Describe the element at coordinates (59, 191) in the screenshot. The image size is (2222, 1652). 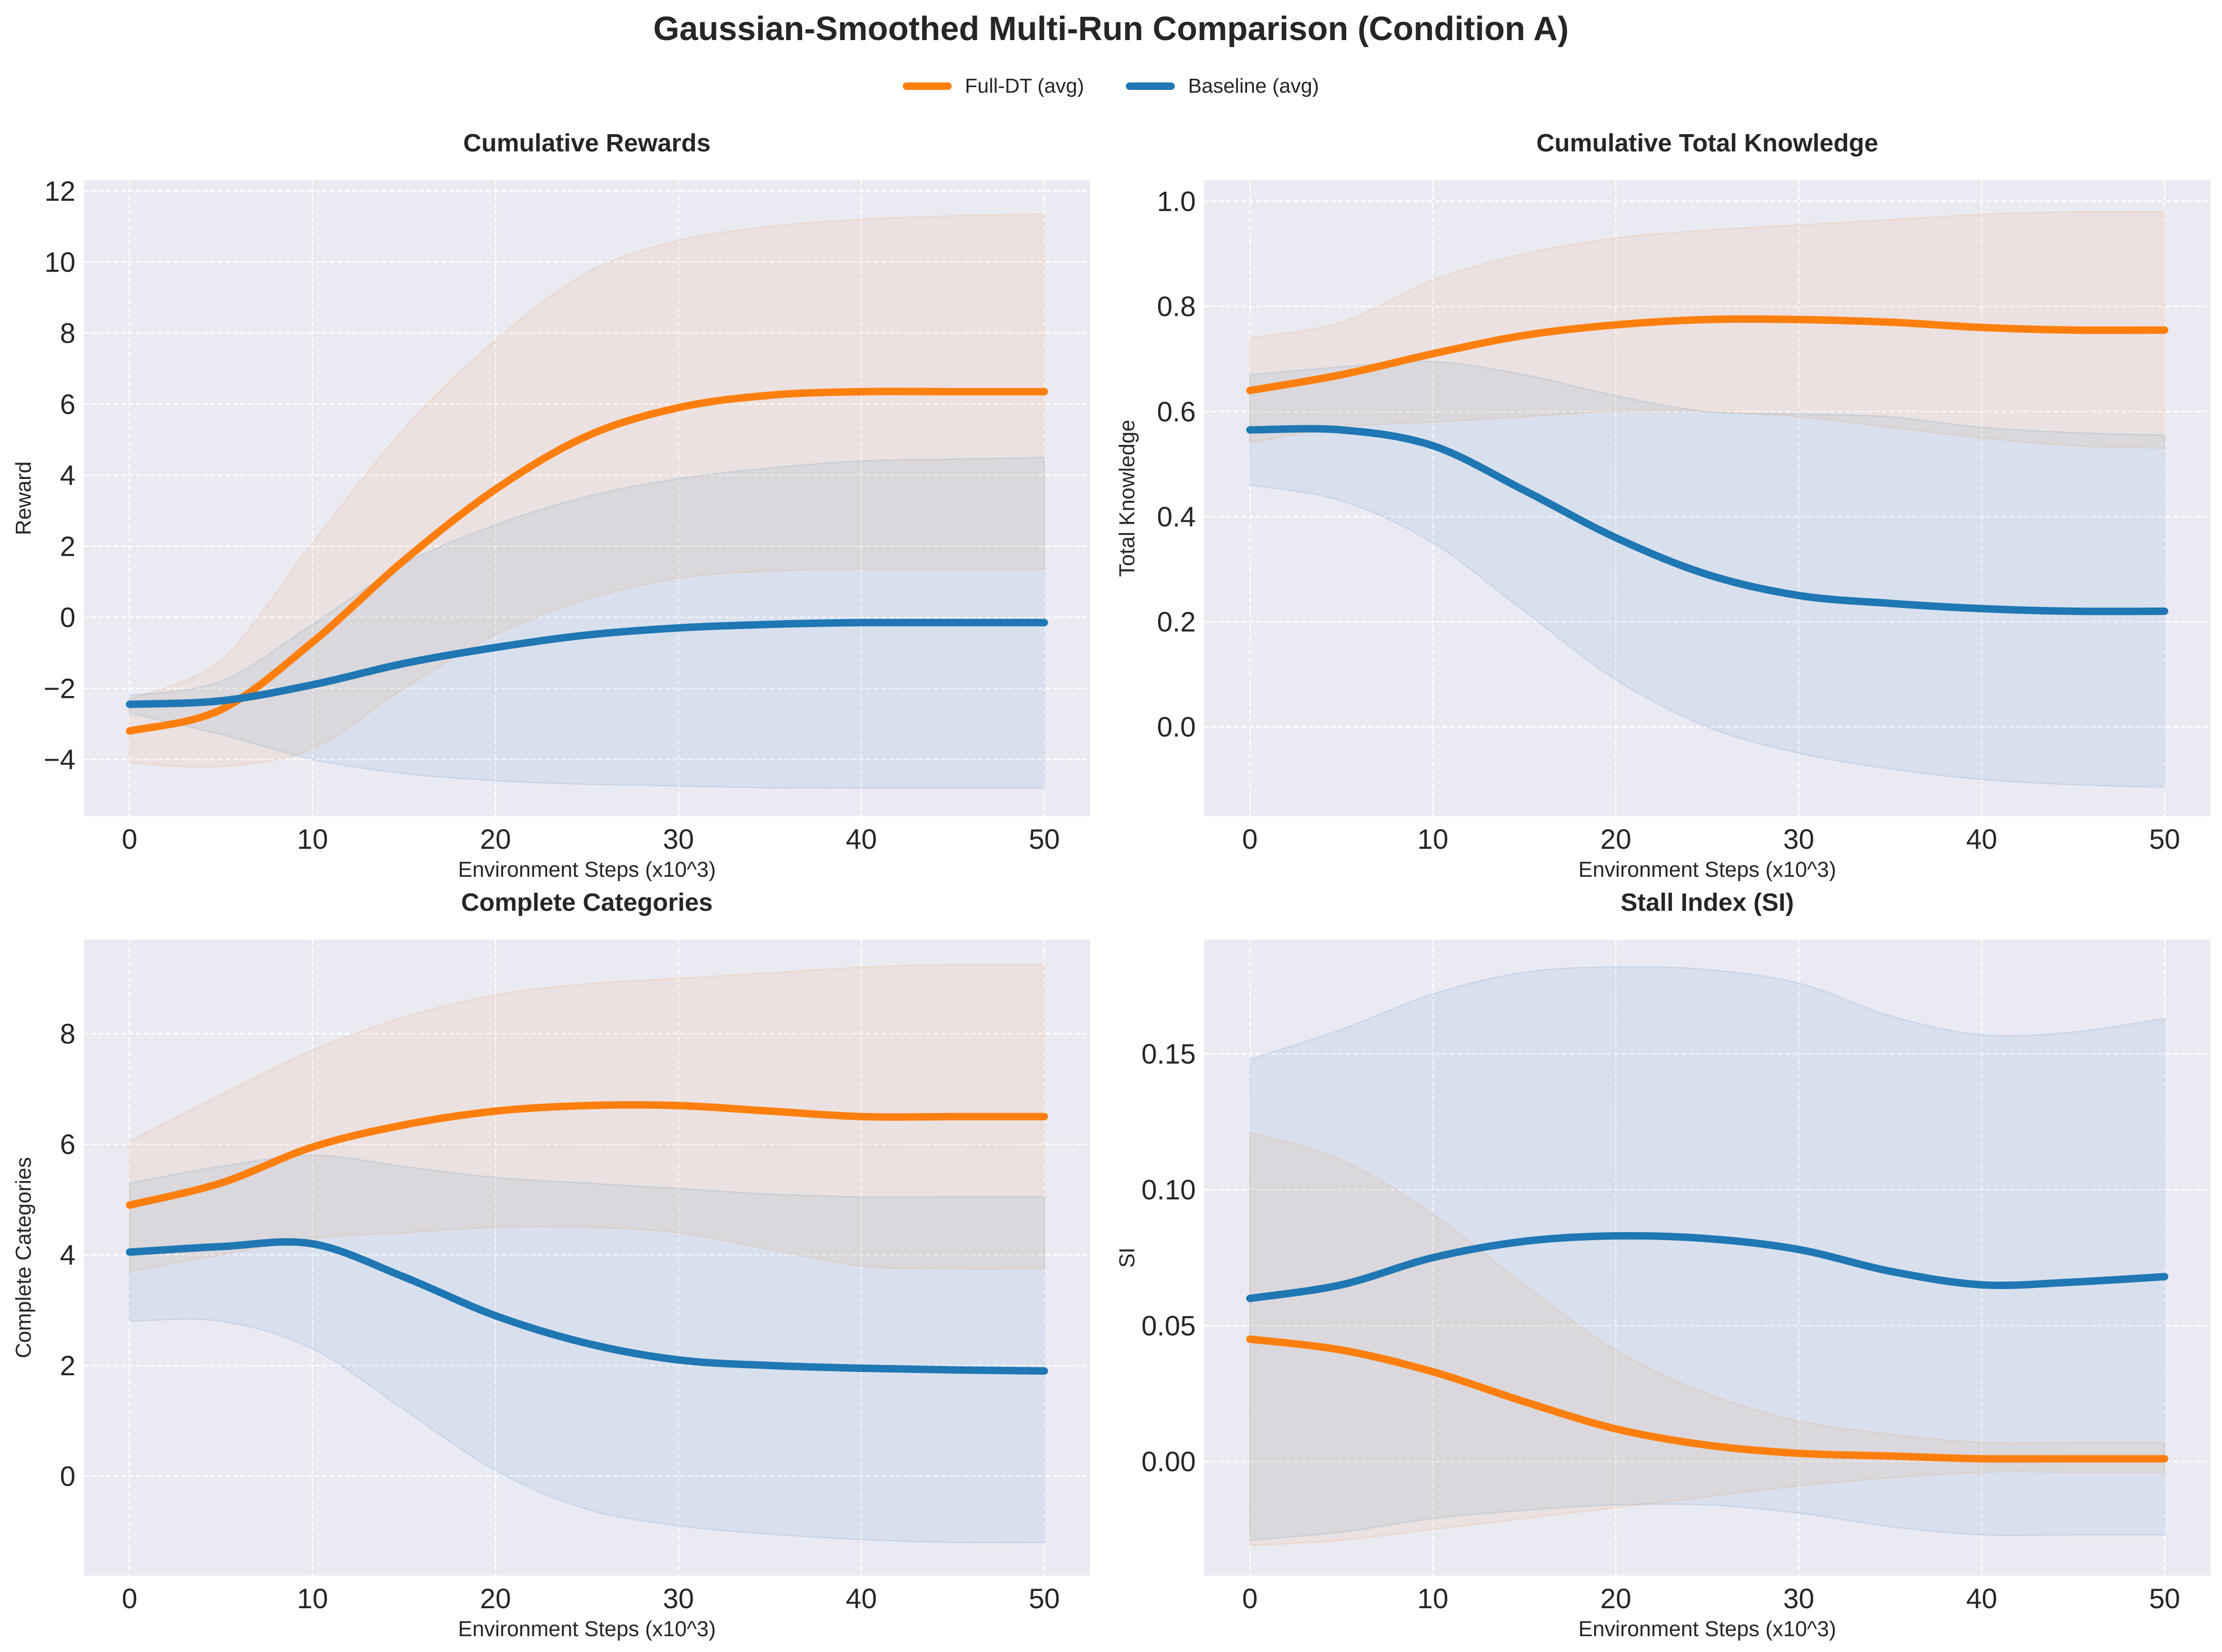
I see `y-tick-label: 12` at that location.